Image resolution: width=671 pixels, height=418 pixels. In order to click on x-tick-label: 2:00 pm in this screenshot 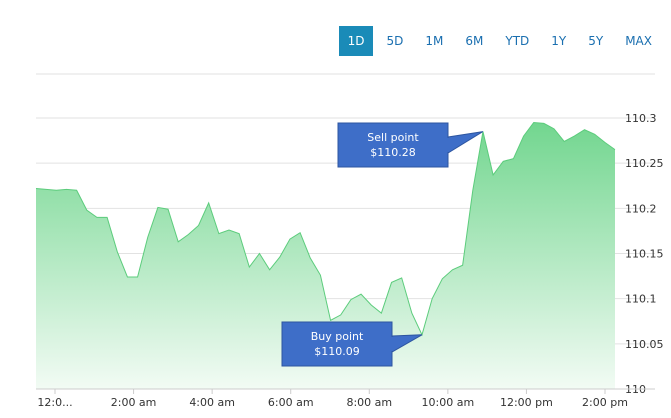, I will do `click(605, 402)`.